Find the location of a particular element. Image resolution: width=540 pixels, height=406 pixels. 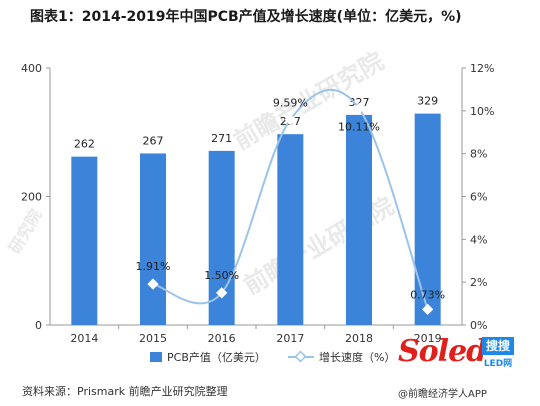

growth-value-label: 1.91% is located at coordinates (153, 266).